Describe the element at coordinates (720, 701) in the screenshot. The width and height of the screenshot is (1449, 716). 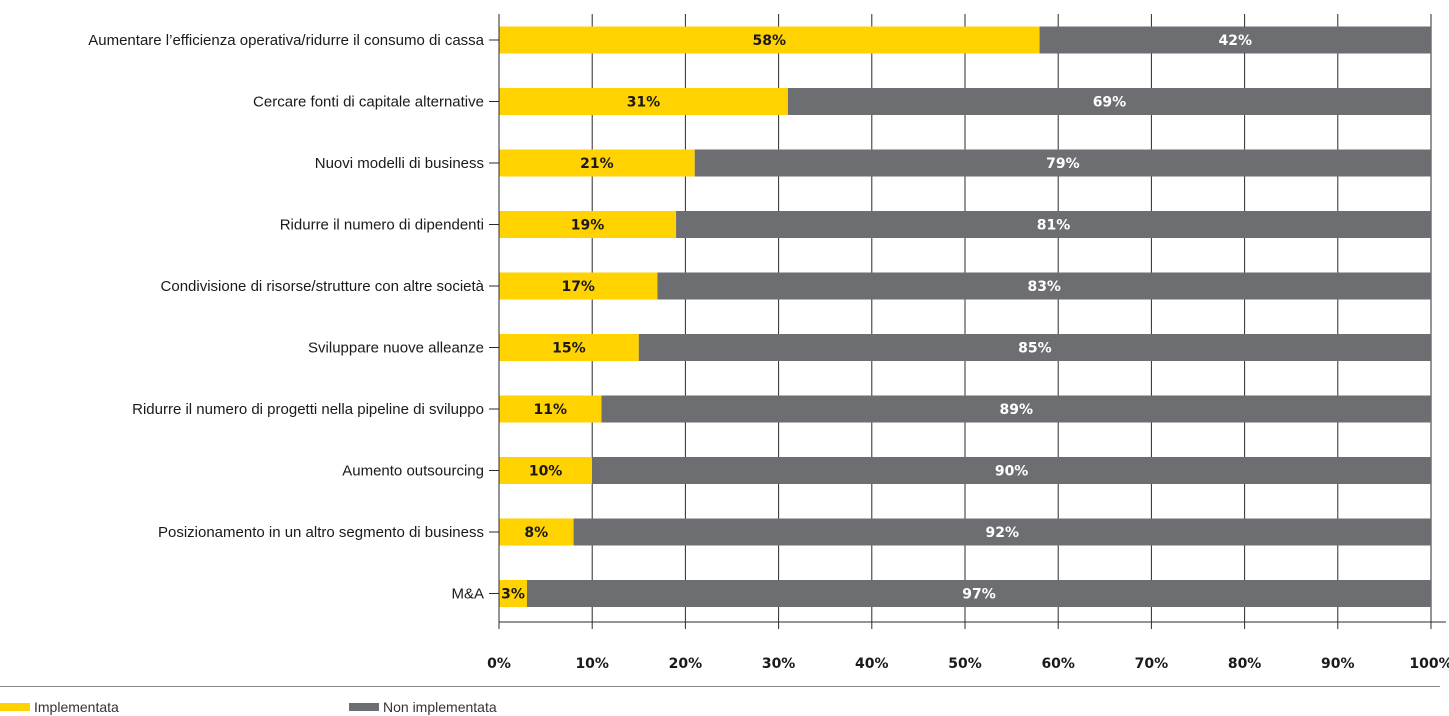
I see `legend: Implementata Non implementata` at that location.